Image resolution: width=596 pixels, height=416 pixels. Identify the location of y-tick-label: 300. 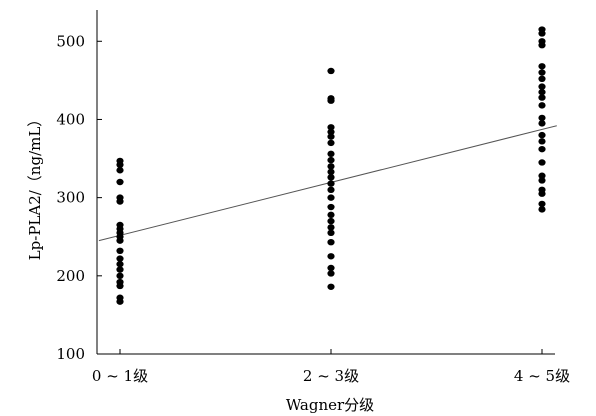
(70, 198).